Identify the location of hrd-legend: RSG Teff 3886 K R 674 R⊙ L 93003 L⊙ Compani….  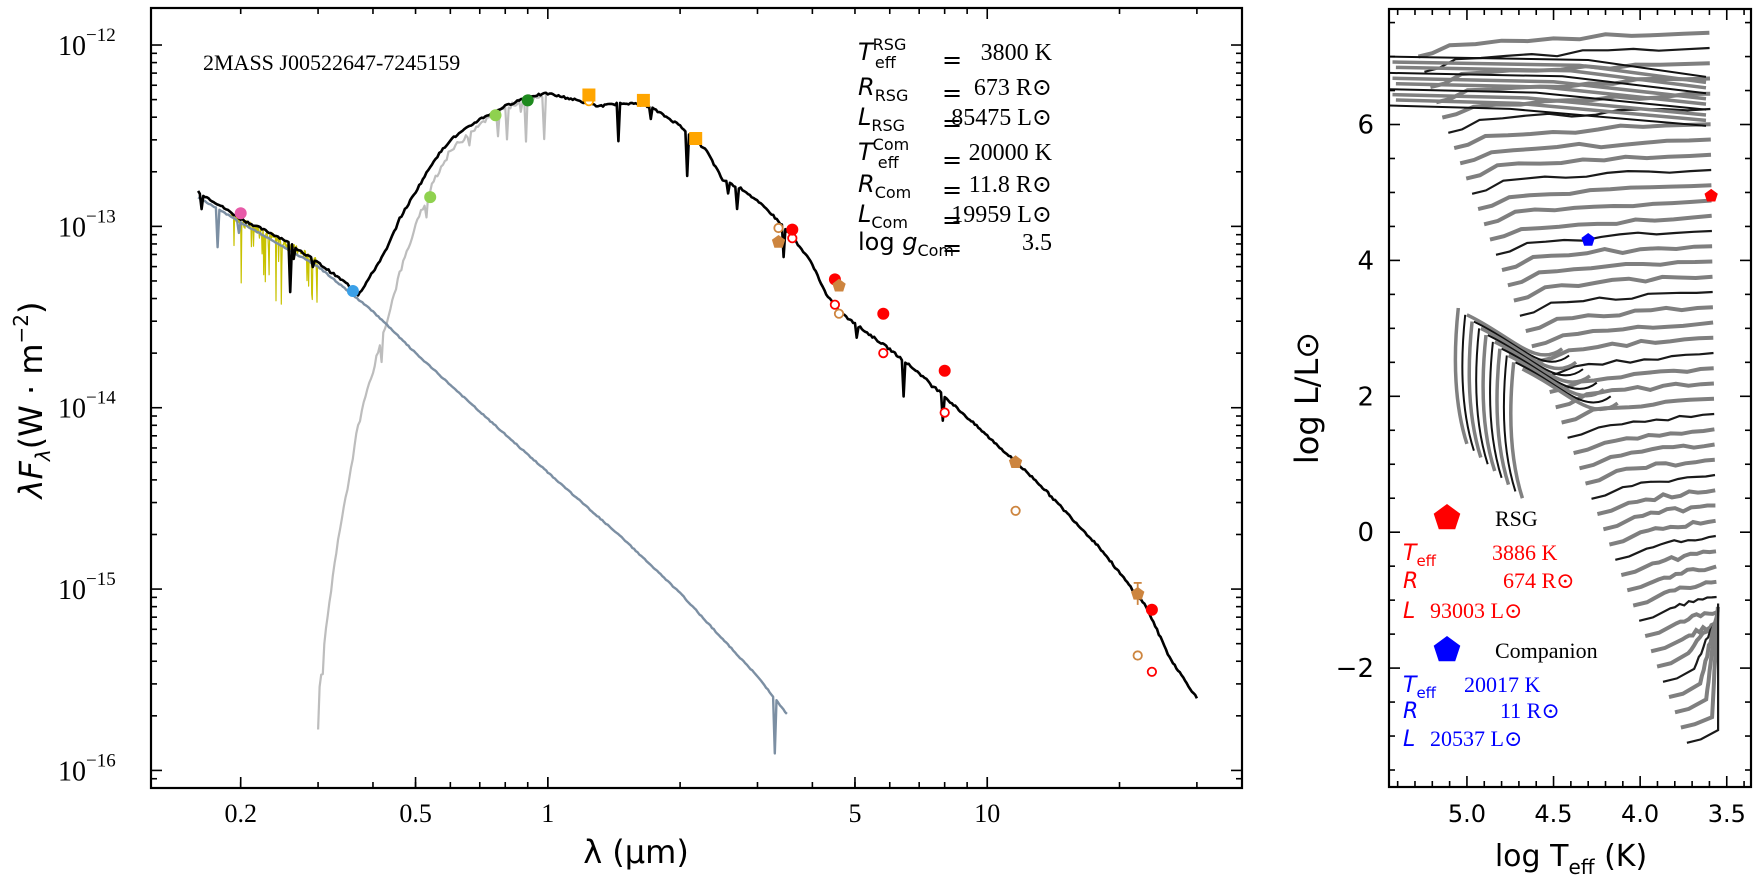
(1500, 628).